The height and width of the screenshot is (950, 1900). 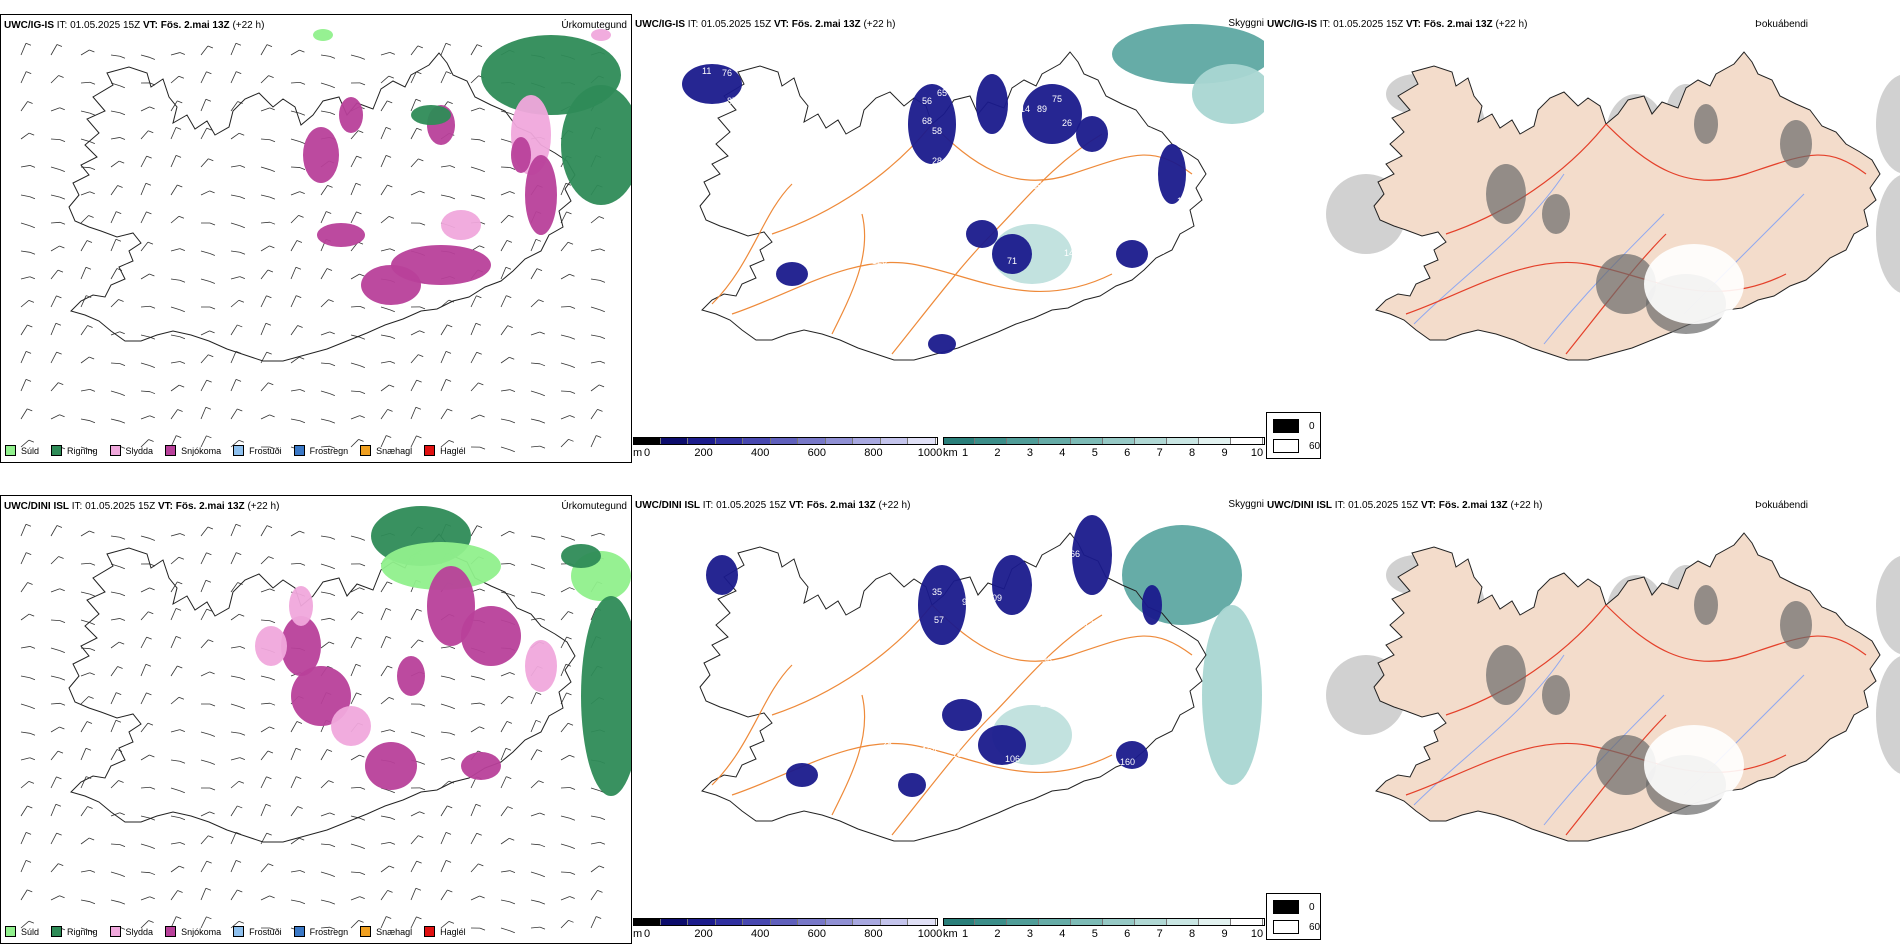 What do you see at coordinates (927, 101) in the screenshot?
I see `ceiling-value-label: 56` at bounding box center [927, 101].